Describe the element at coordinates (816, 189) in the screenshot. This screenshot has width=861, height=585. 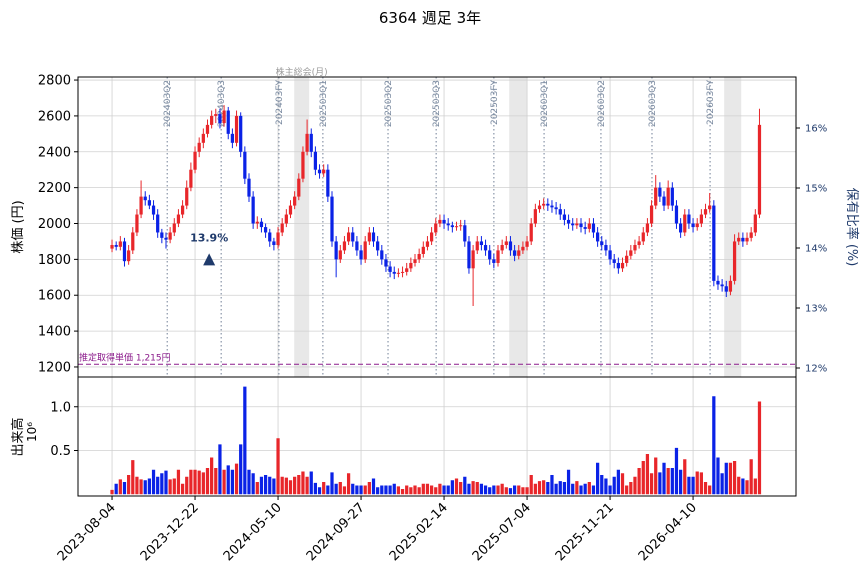
I see `y2-tick-label: 15%` at that location.